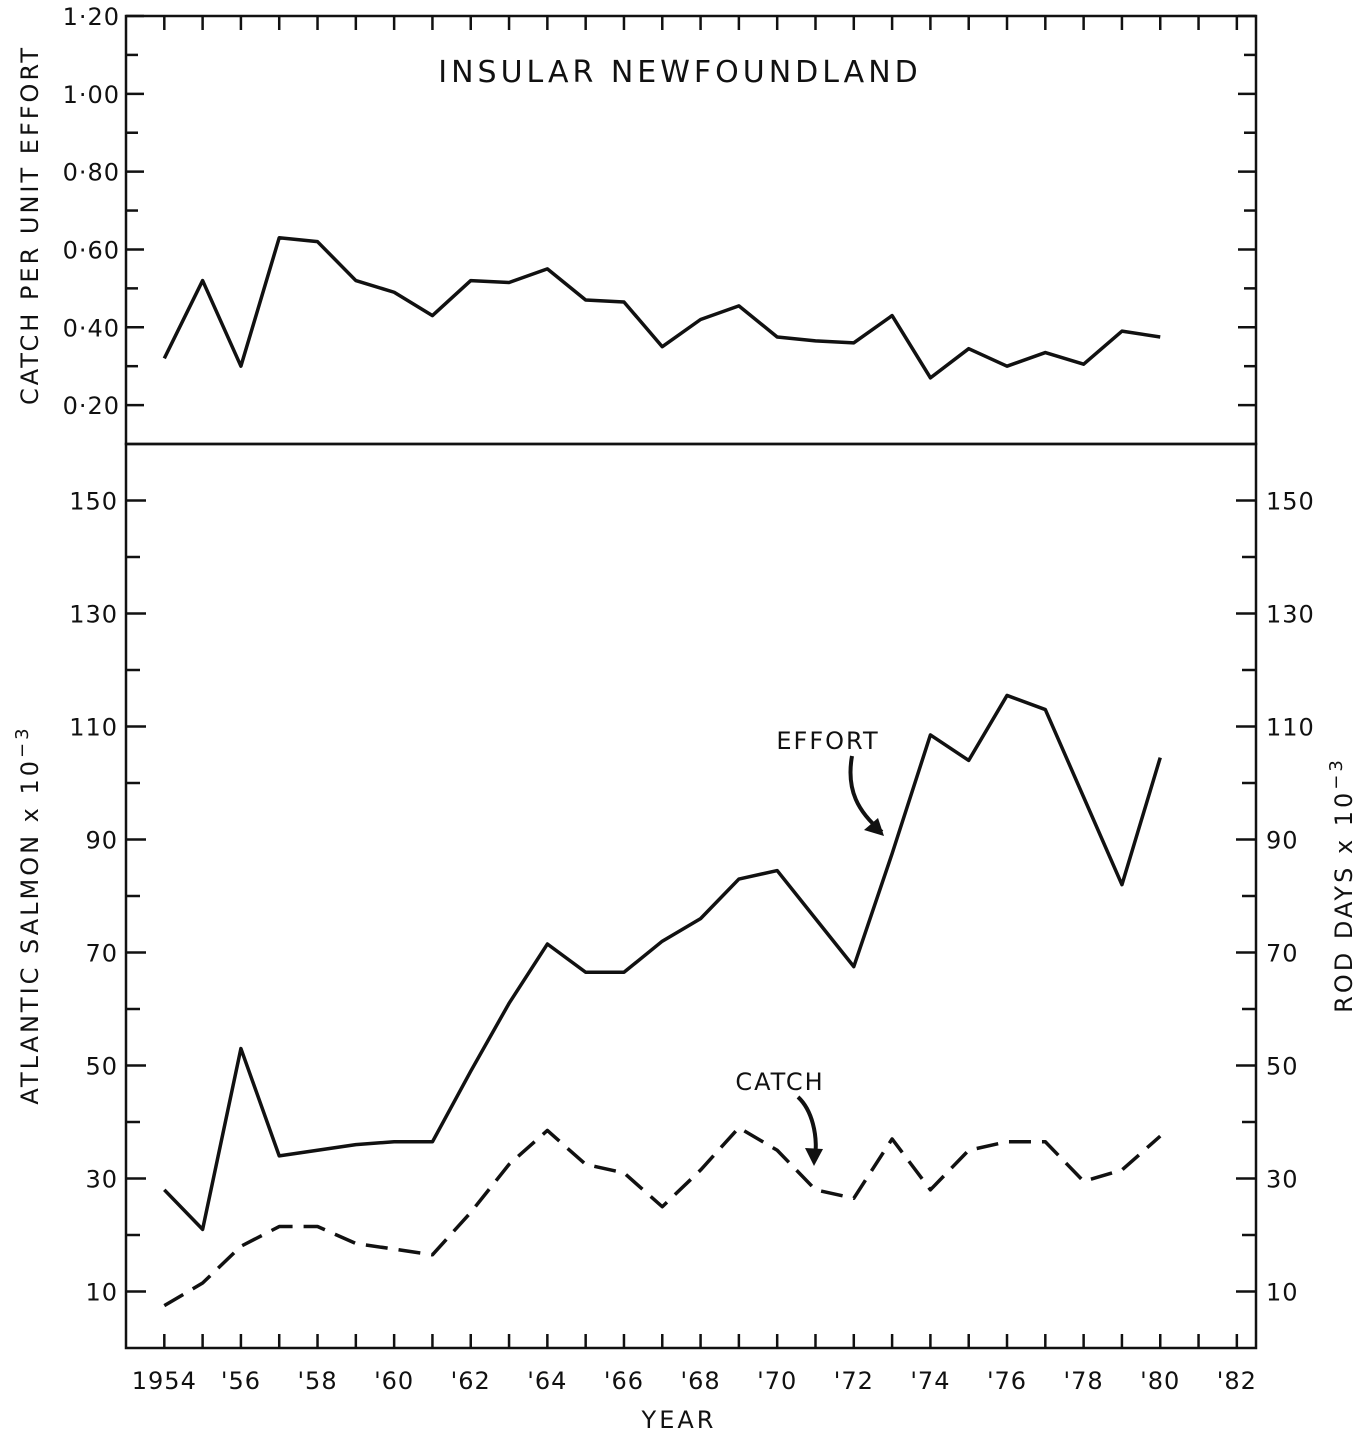 The width and height of the screenshot is (1369, 1436). What do you see at coordinates (91, 211) in the screenshot?
I see `cpue-y-tick-labels: 0·20 0·40 0·60 0·80 1·00 1·20` at bounding box center [91, 211].